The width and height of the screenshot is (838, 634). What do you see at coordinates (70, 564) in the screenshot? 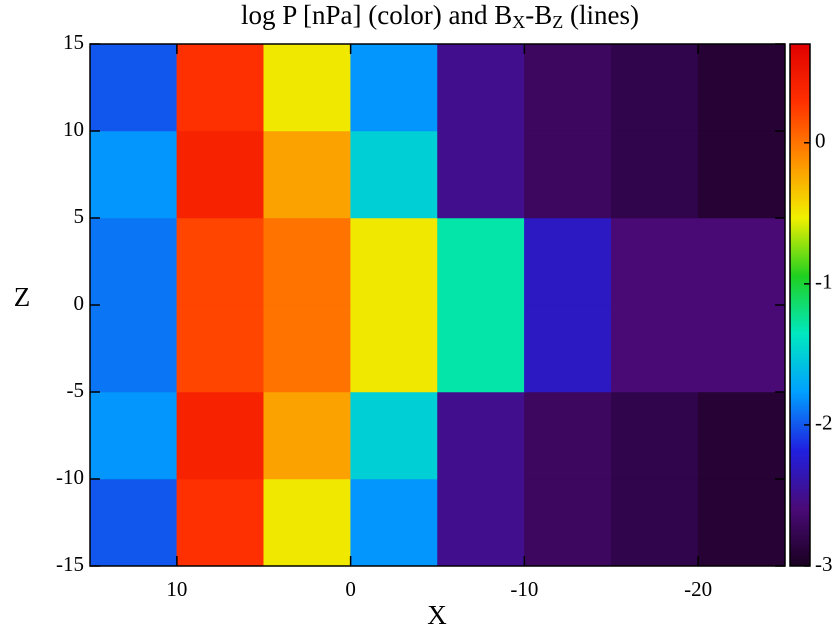
I see `y-tick-label: -15` at bounding box center [70, 564].